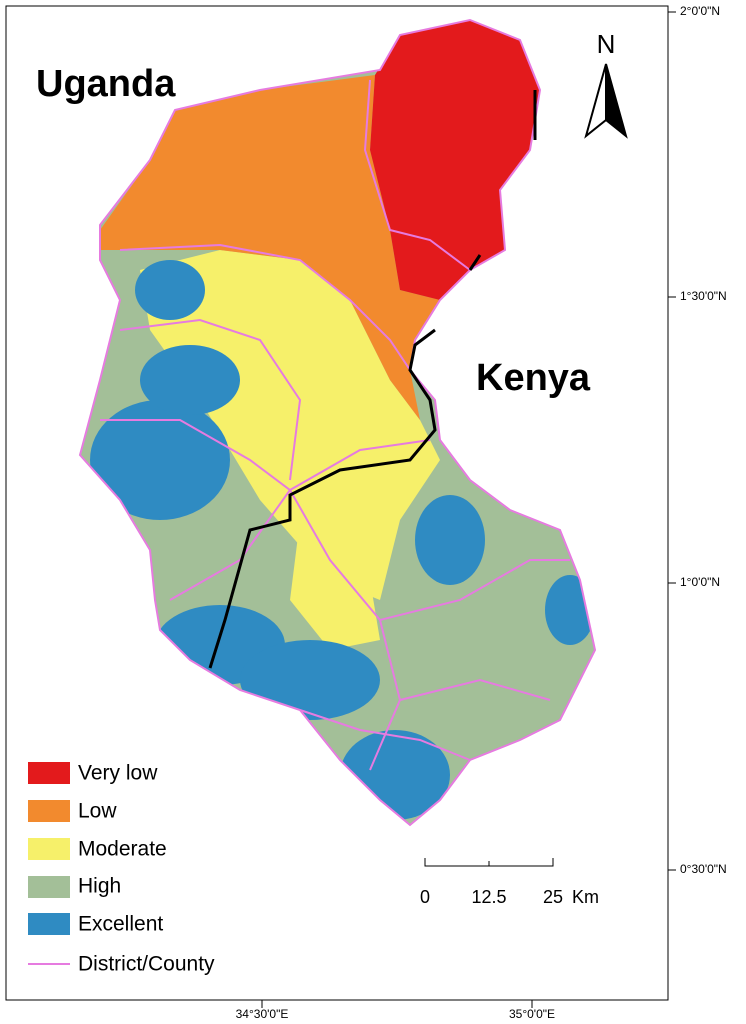  What do you see at coordinates (120, 924) in the screenshot?
I see `legend-label: Excellent` at bounding box center [120, 924].